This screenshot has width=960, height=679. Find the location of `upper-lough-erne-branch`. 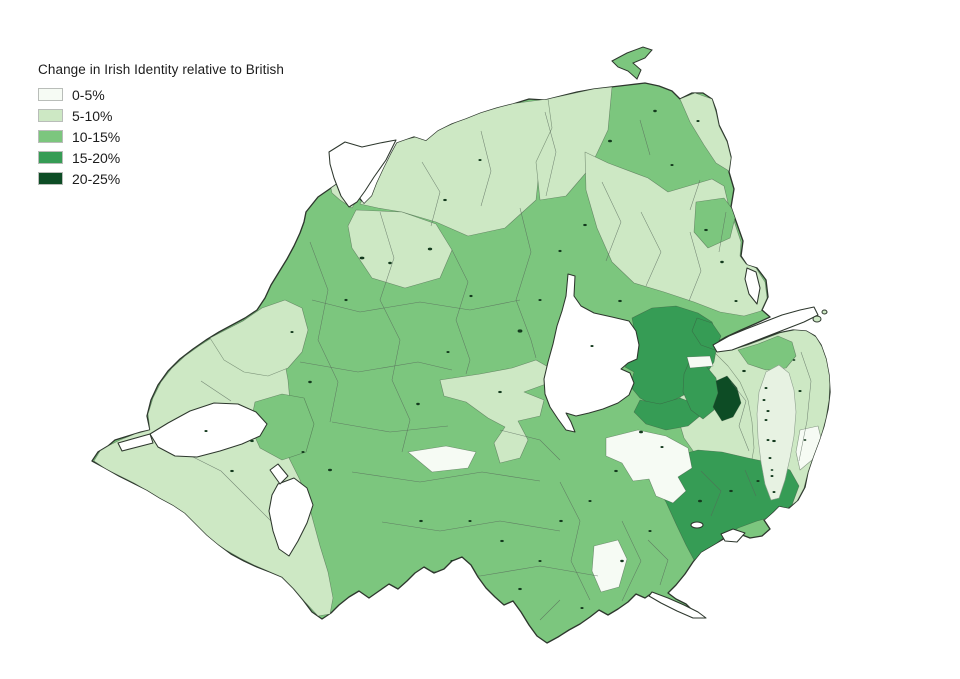

upper-lough-erne-branch is located at coordinates (279, 474).